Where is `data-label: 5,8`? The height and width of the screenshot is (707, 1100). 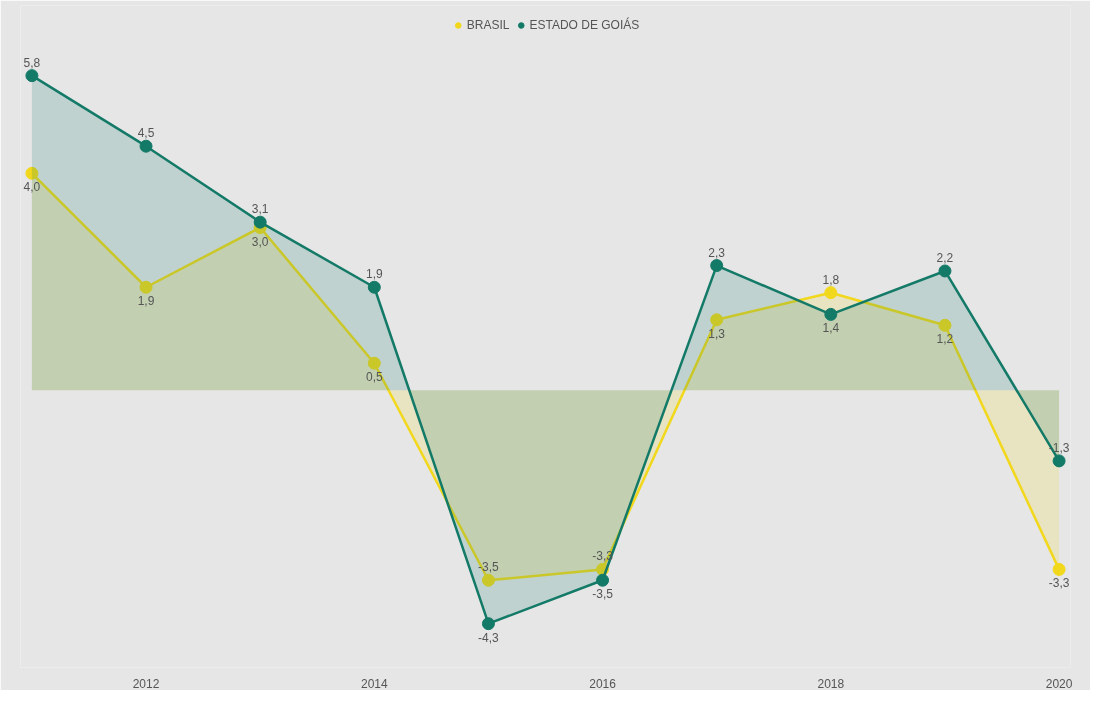 data-label: 5,8 is located at coordinates (32, 62).